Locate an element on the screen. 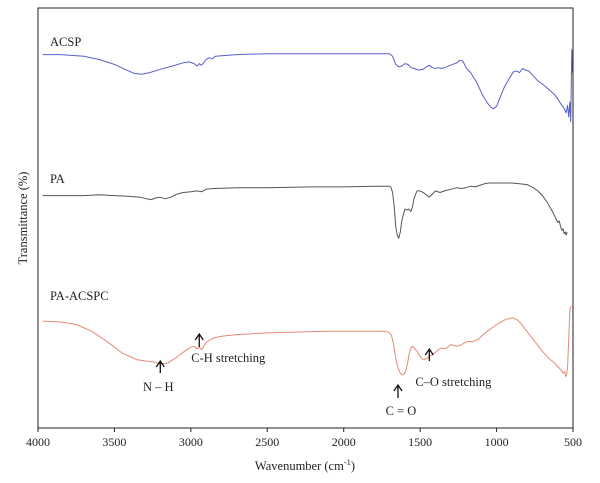  x-tick-label: 2000 is located at coordinates (344, 442).